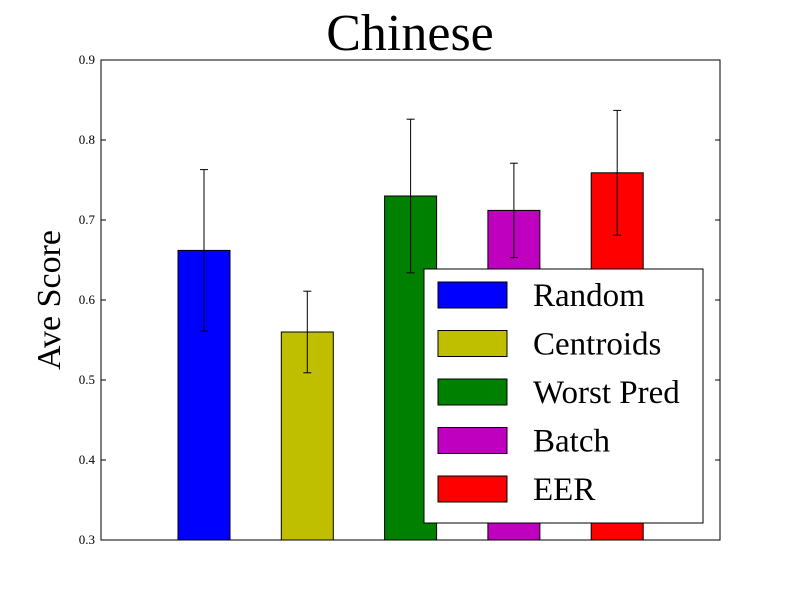 Image resolution: width=800 pixels, height=600 pixels. I want to click on y-tick-label: 0.9, so click(87, 59).